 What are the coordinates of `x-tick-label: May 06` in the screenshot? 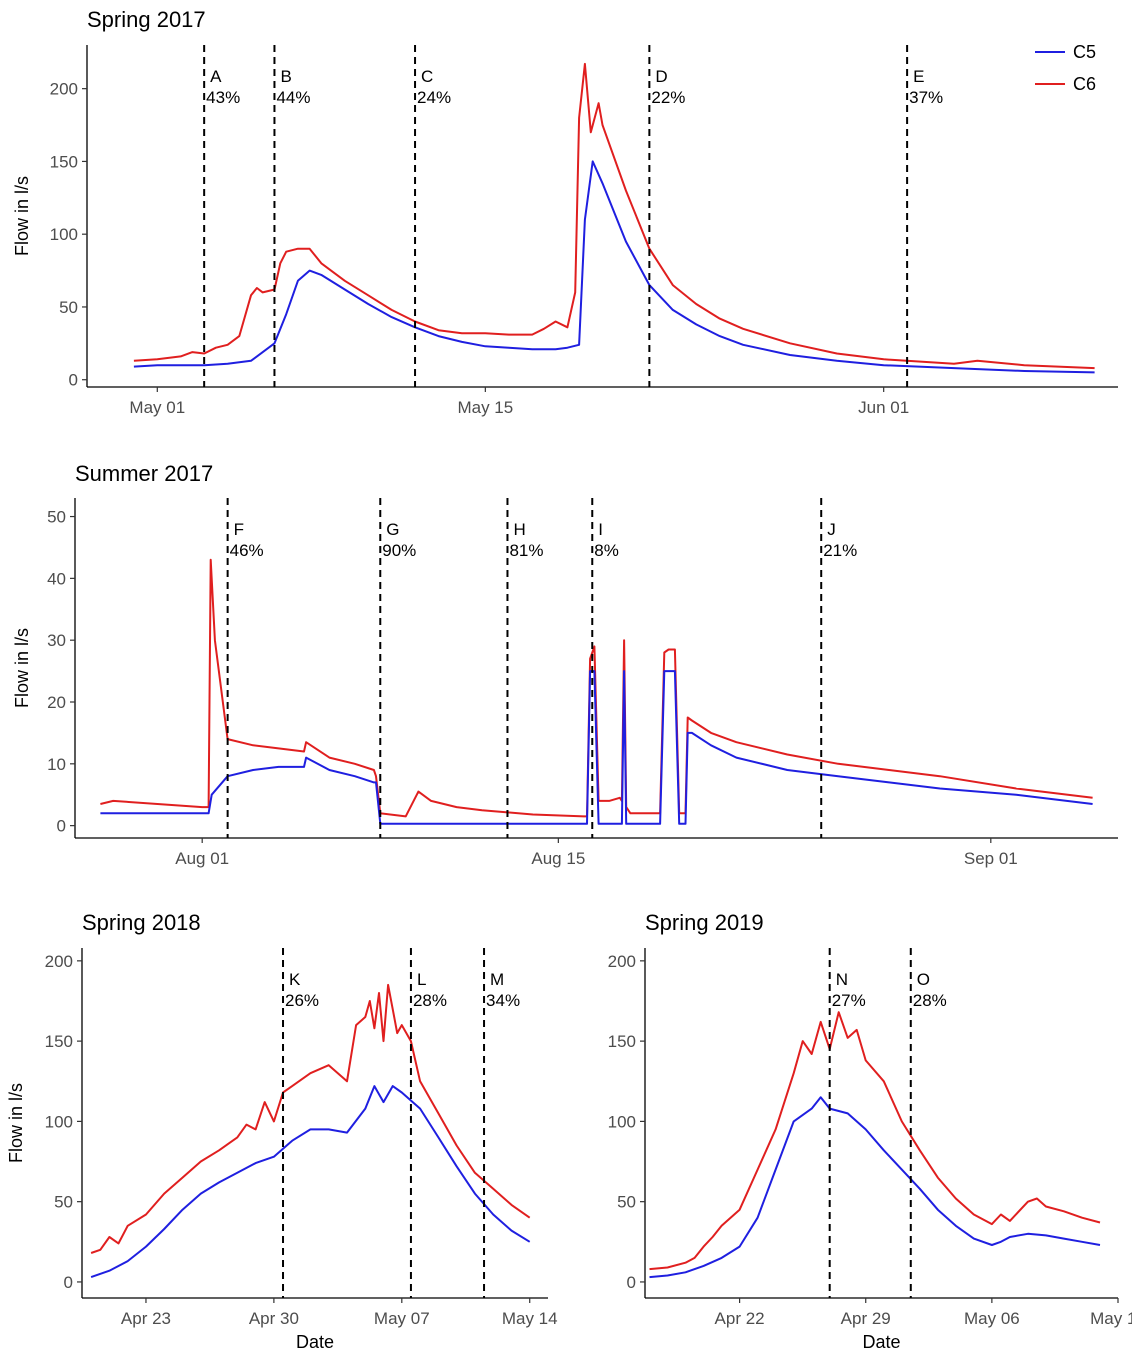 It's located at (992, 1318).